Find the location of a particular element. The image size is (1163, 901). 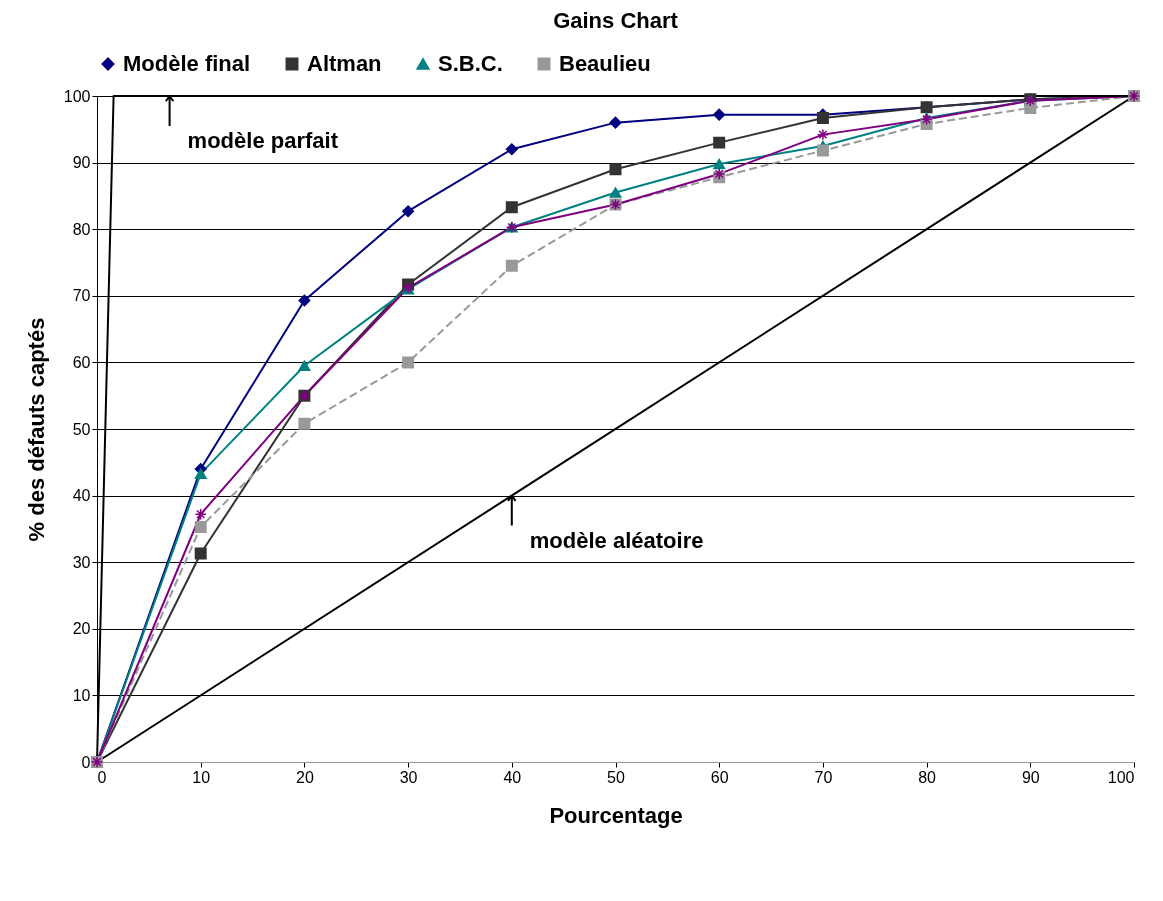

x-tick-label: 30 is located at coordinates (408, 777).